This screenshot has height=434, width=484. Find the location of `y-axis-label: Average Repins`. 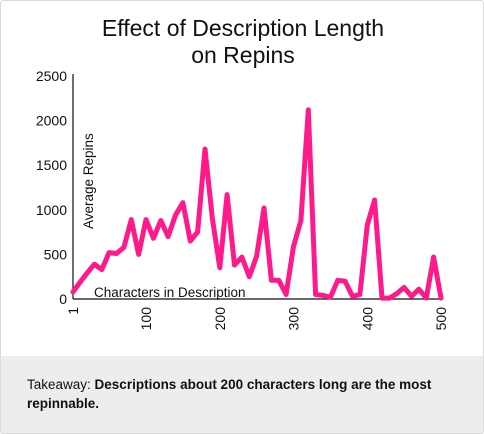

y-axis-label: Average Repins is located at coordinates (88, 181).